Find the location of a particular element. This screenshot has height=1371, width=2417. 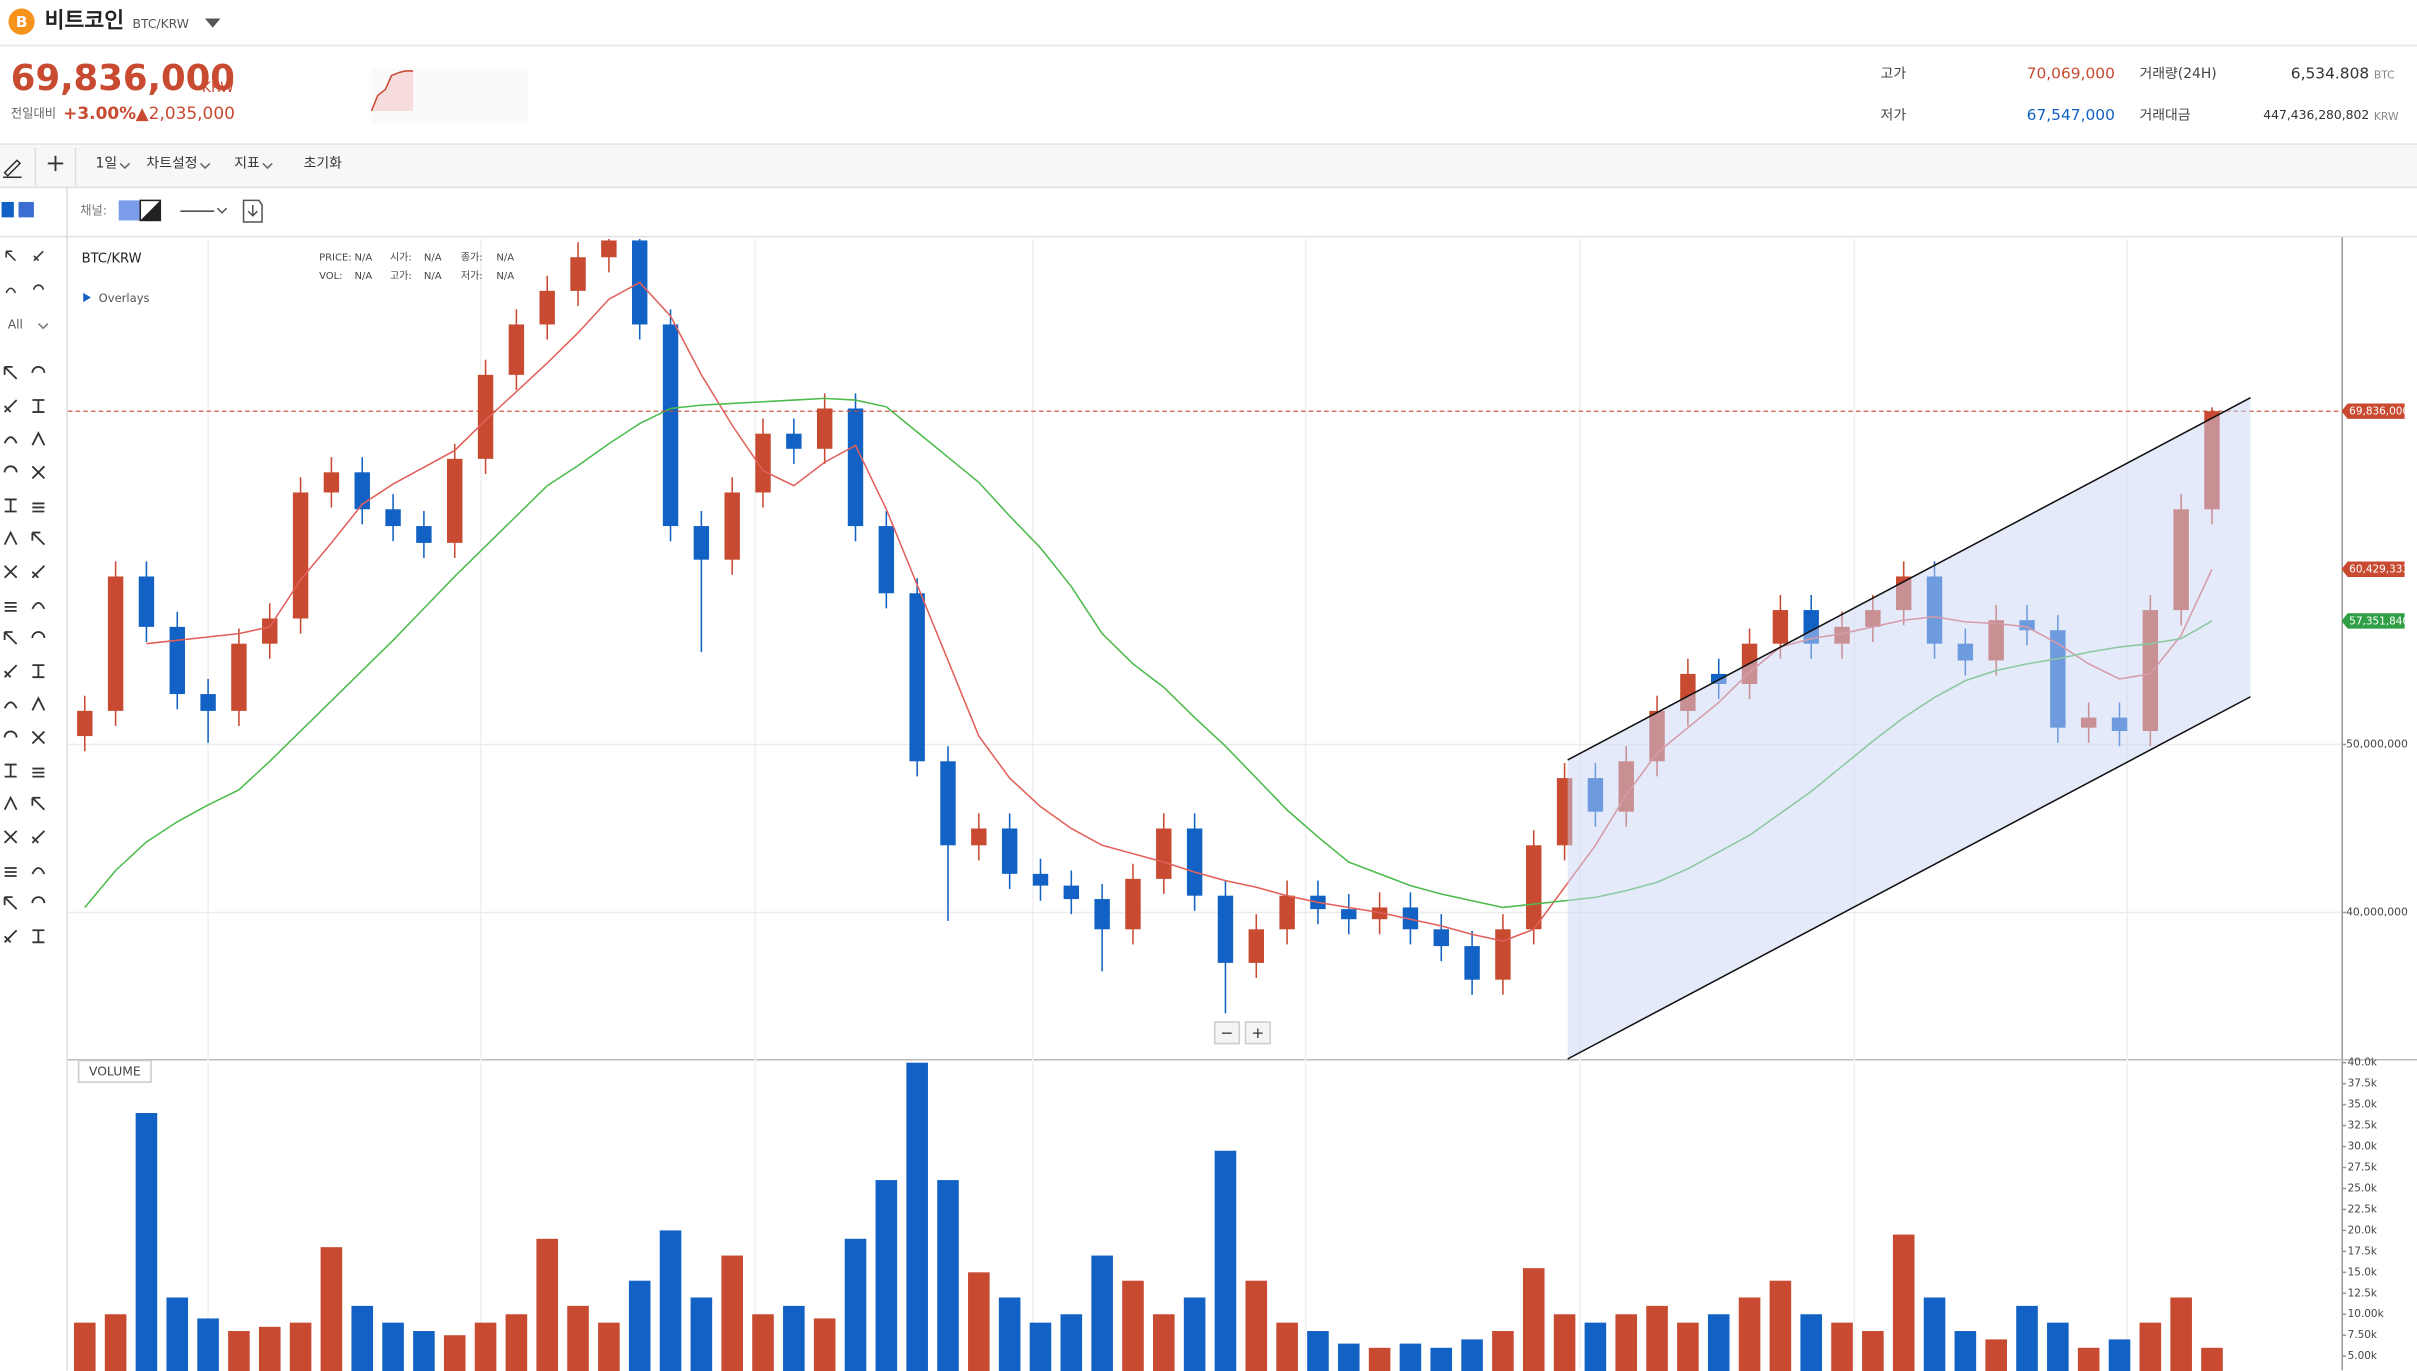

coin-icon is located at coordinates (21, 21).